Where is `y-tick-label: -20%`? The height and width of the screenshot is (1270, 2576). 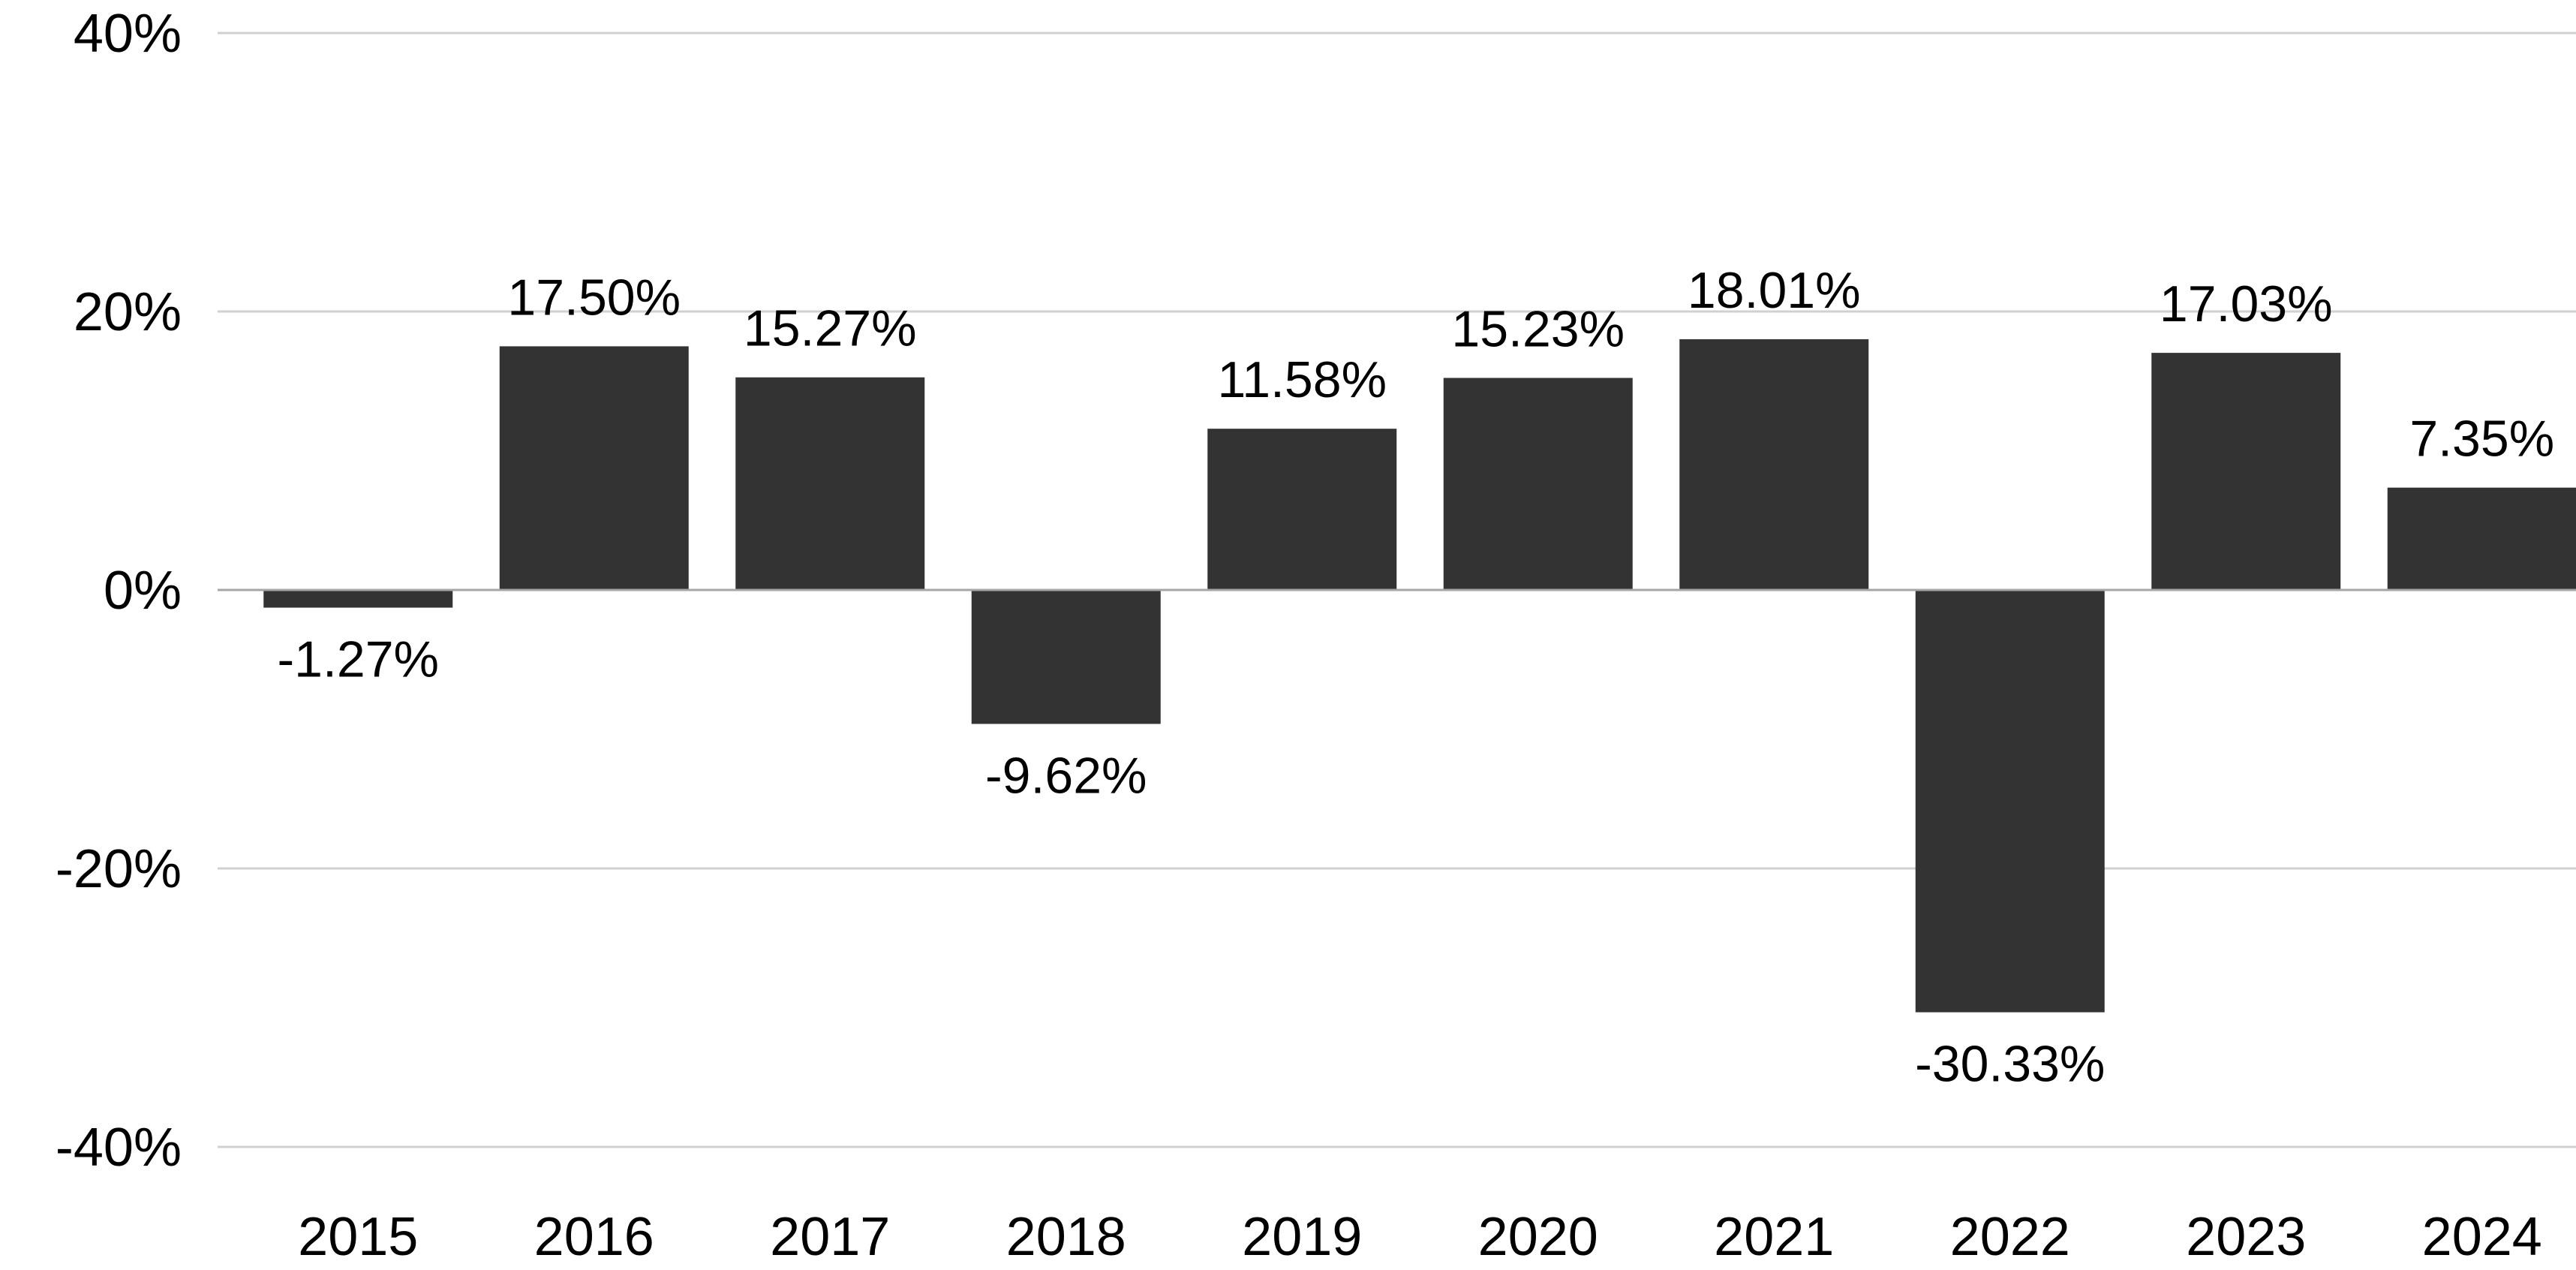
y-tick-label: -20% is located at coordinates (119, 869).